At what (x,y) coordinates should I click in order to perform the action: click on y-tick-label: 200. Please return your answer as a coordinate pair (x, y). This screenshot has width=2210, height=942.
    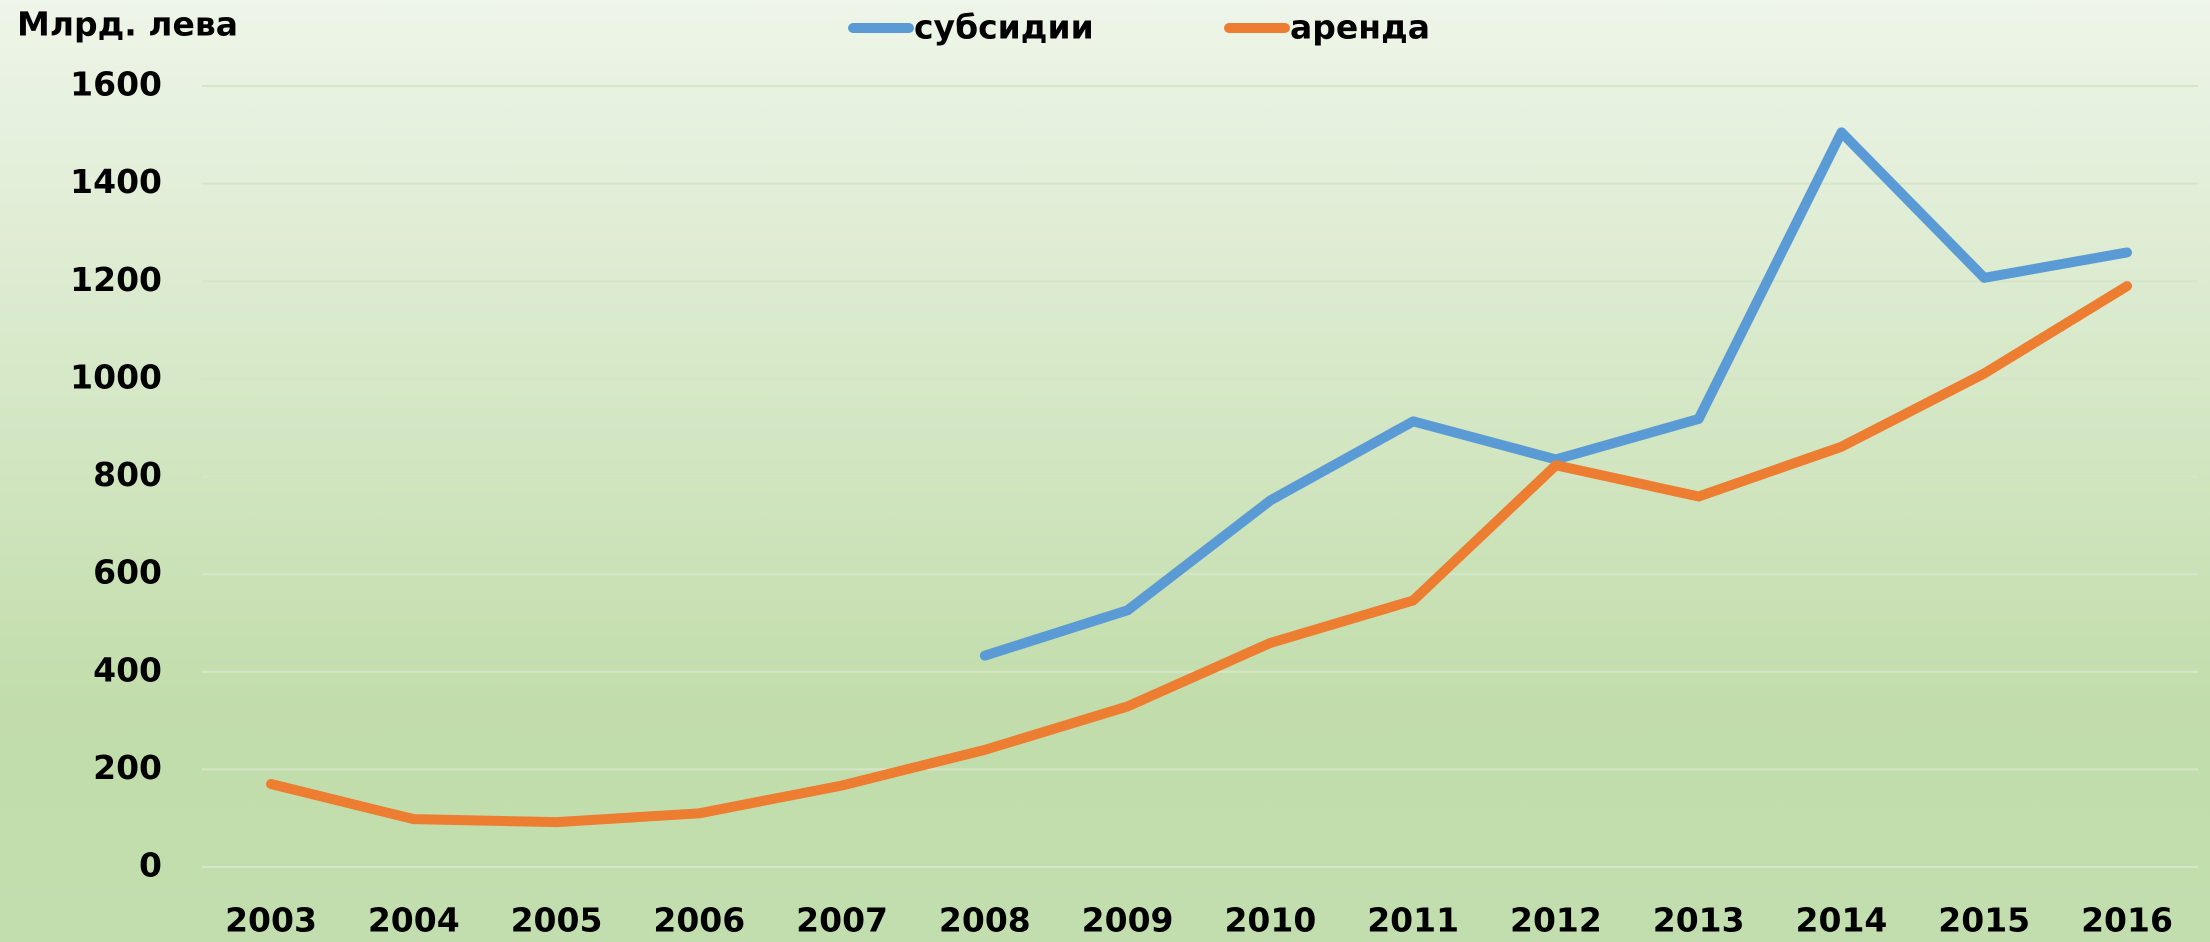
    Looking at the image, I should click on (127, 767).